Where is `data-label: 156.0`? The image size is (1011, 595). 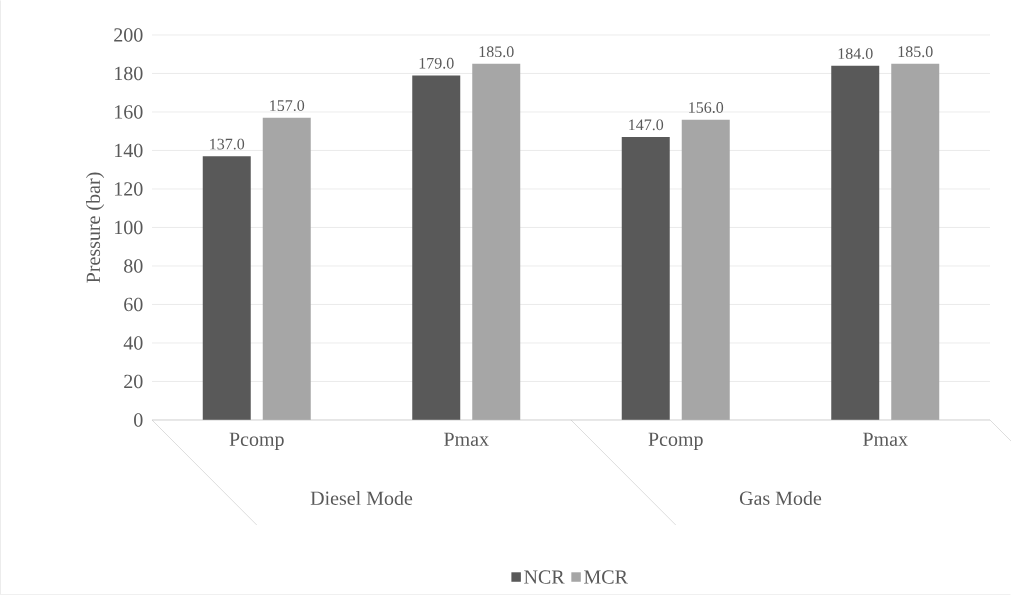
data-label: 156.0 is located at coordinates (706, 107).